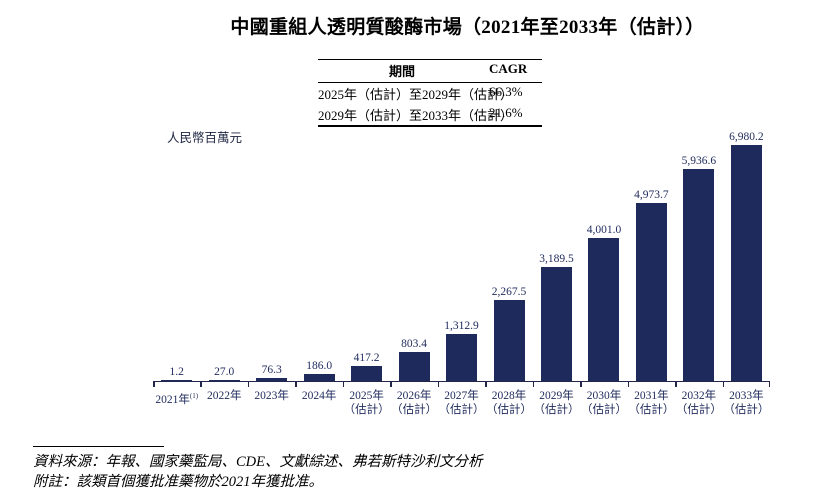 Image resolution: width=815 pixels, height=500 pixels. I want to click on cagr-table-row: 2029年（估計）至2033年（估計） 21.6%, so click(430, 114).